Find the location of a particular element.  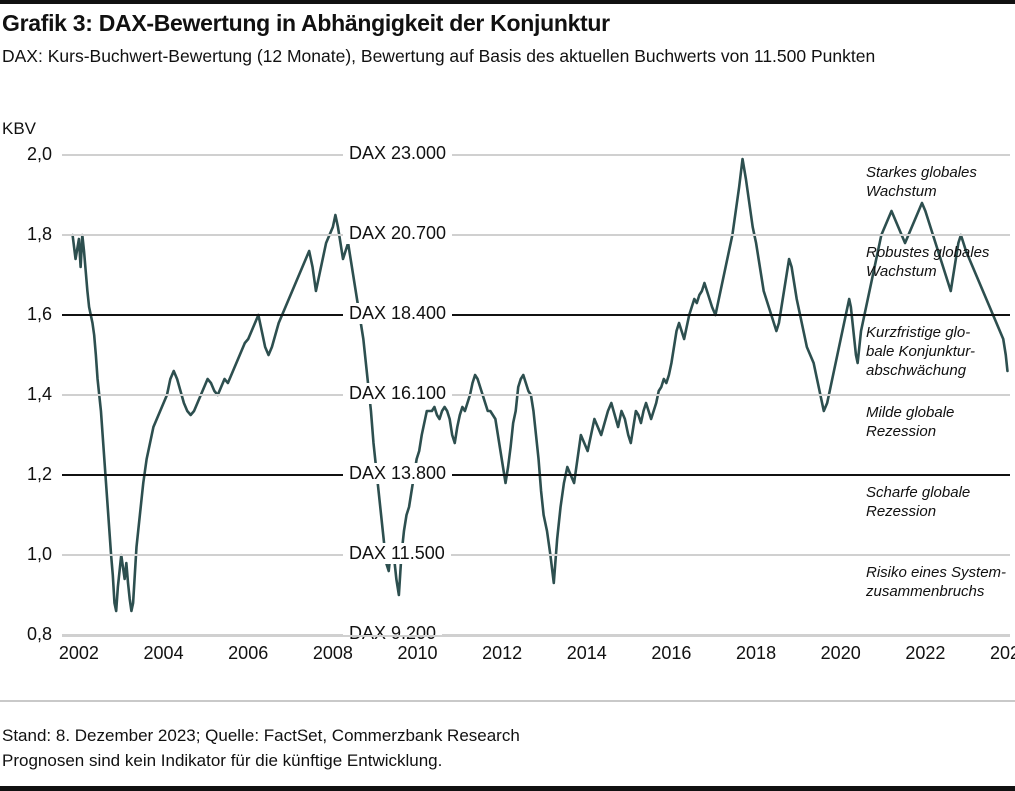

band-annotation: Starkes globales Wachstum is located at coordinates (921, 182).